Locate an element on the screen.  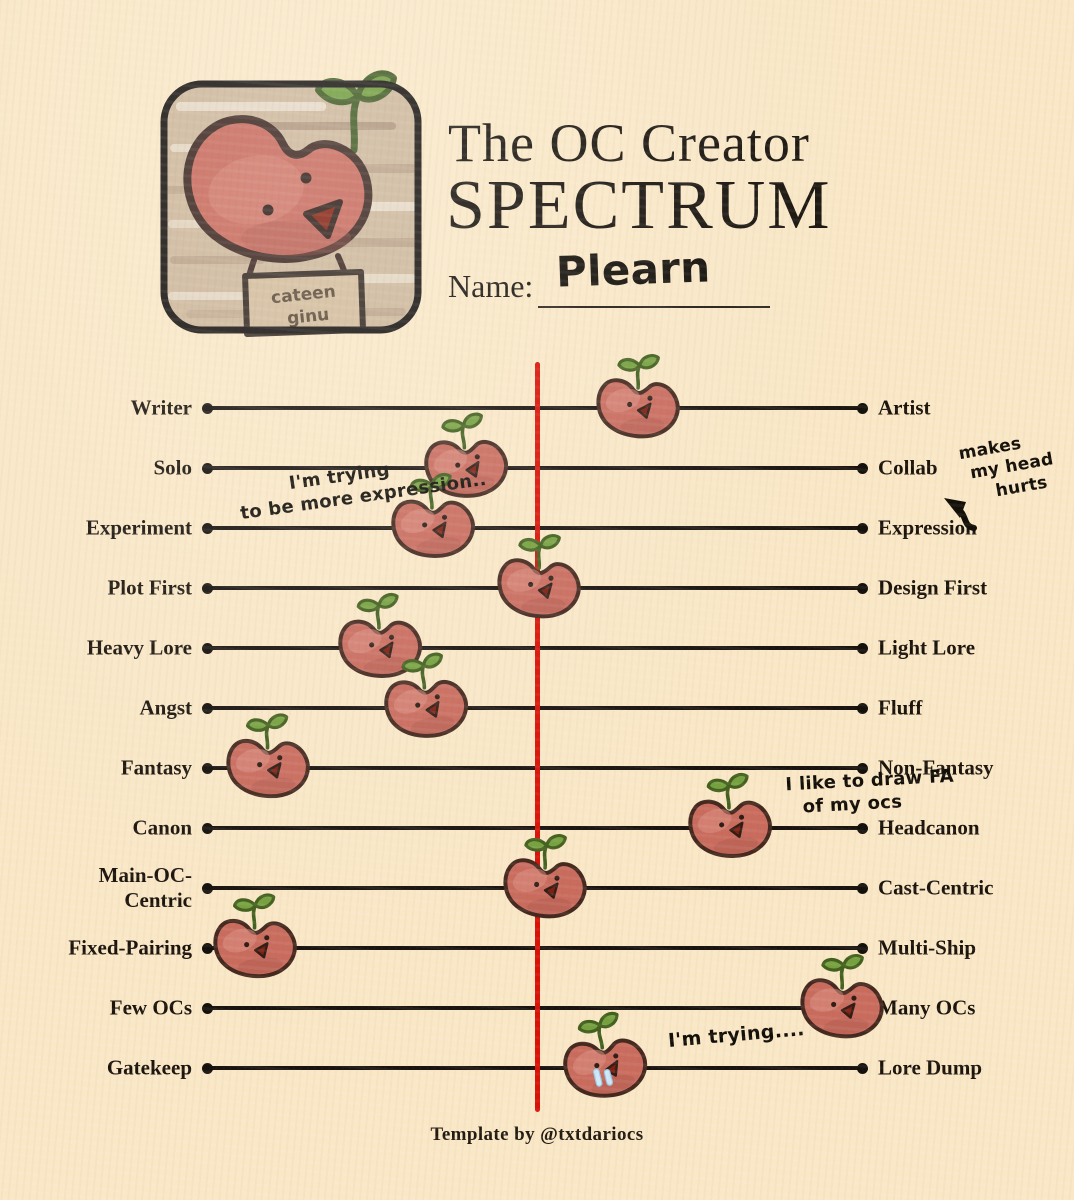
spectrum-right-label: Artist is located at coordinates (904, 407).